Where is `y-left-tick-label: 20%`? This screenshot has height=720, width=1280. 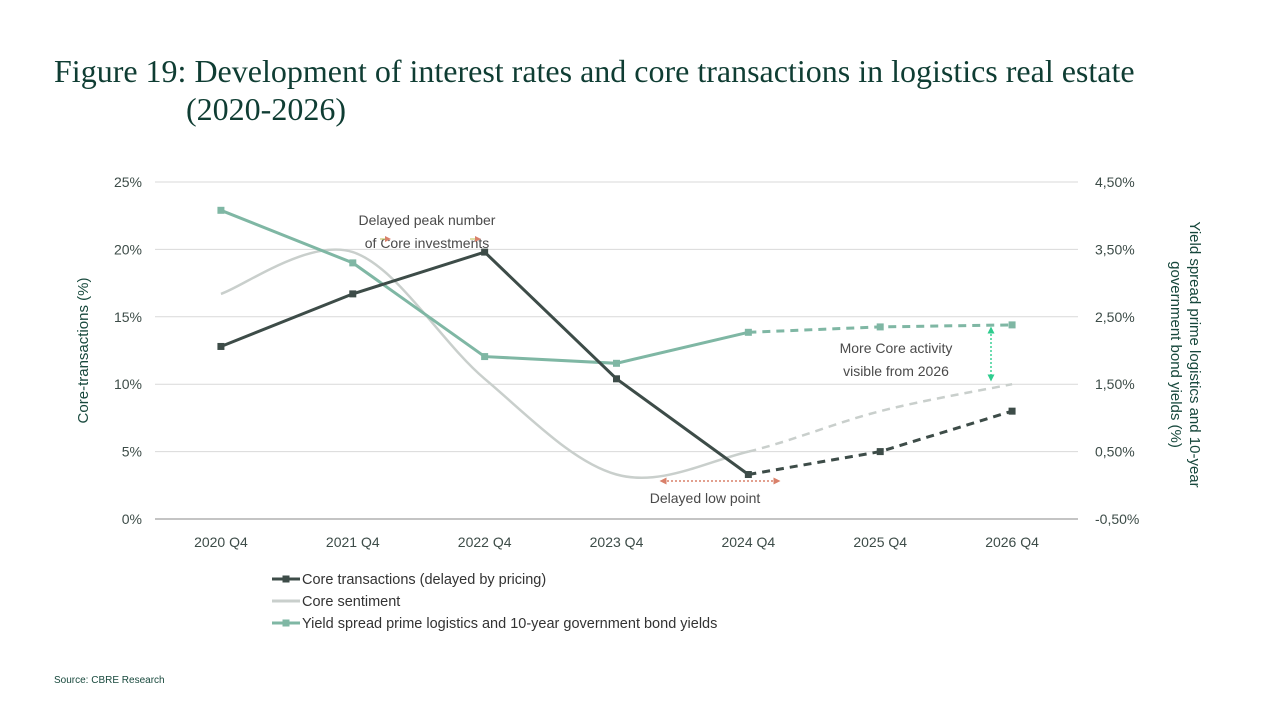
y-left-tick-label: 20% is located at coordinates (128, 249).